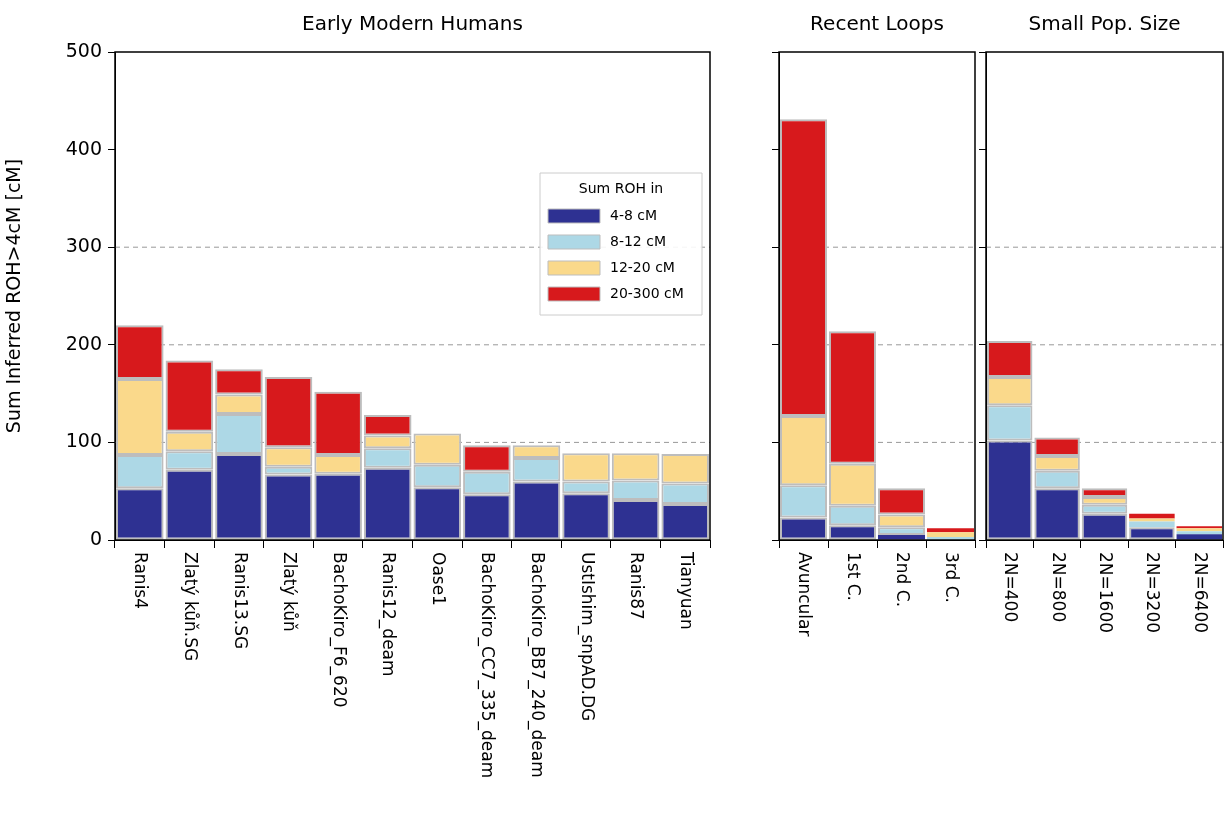 The height and width of the screenshot is (824, 1229). I want to click on legend-label: 4-8 cM, so click(634, 214).